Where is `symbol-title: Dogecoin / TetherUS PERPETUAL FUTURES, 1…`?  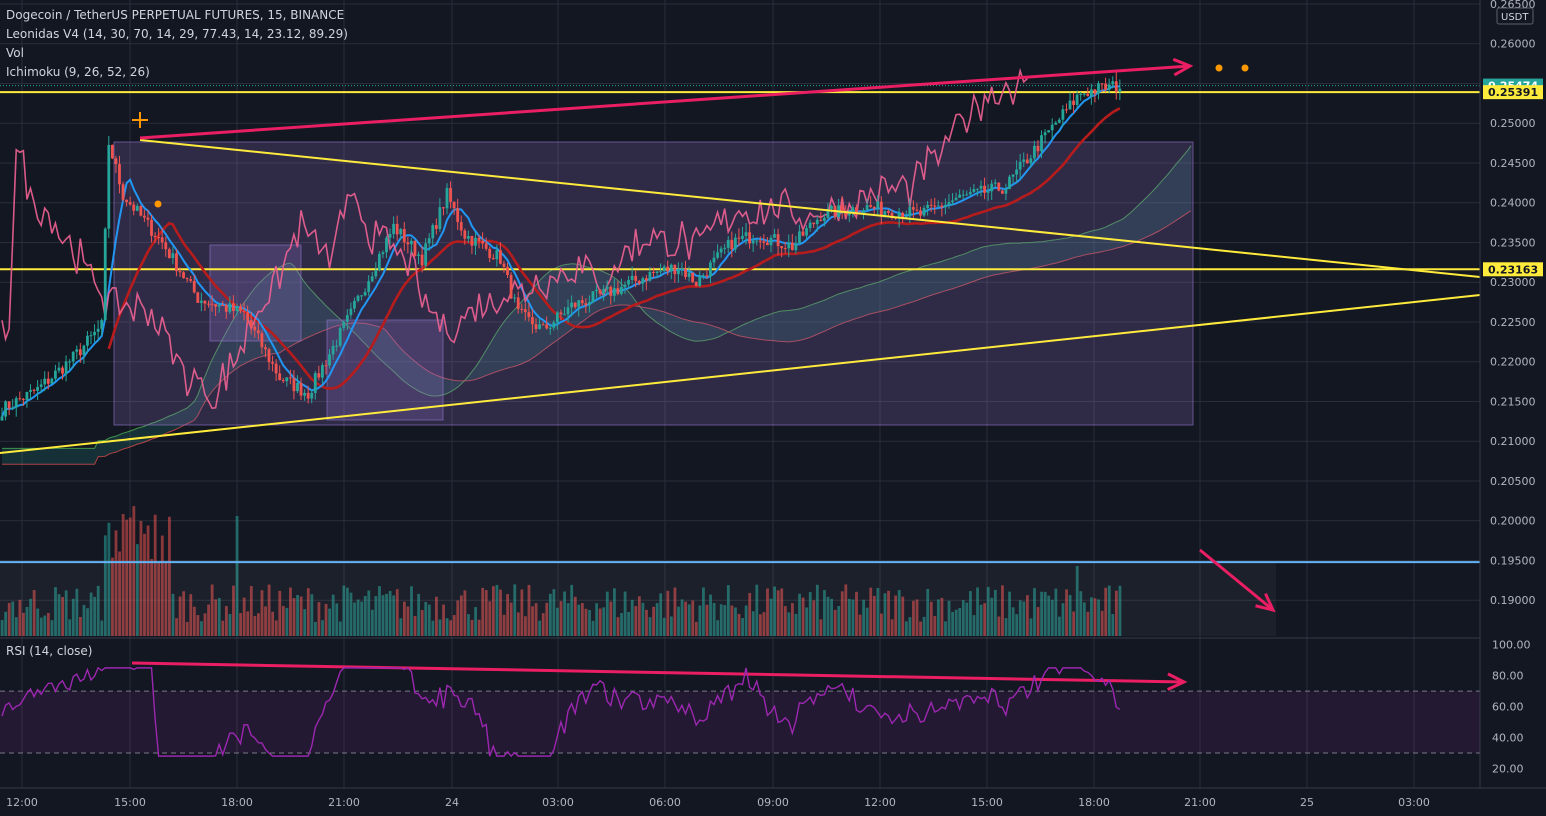 symbol-title: Dogecoin / TetherUS PERPETUAL FUTURES, 1… is located at coordinates (175, 15).